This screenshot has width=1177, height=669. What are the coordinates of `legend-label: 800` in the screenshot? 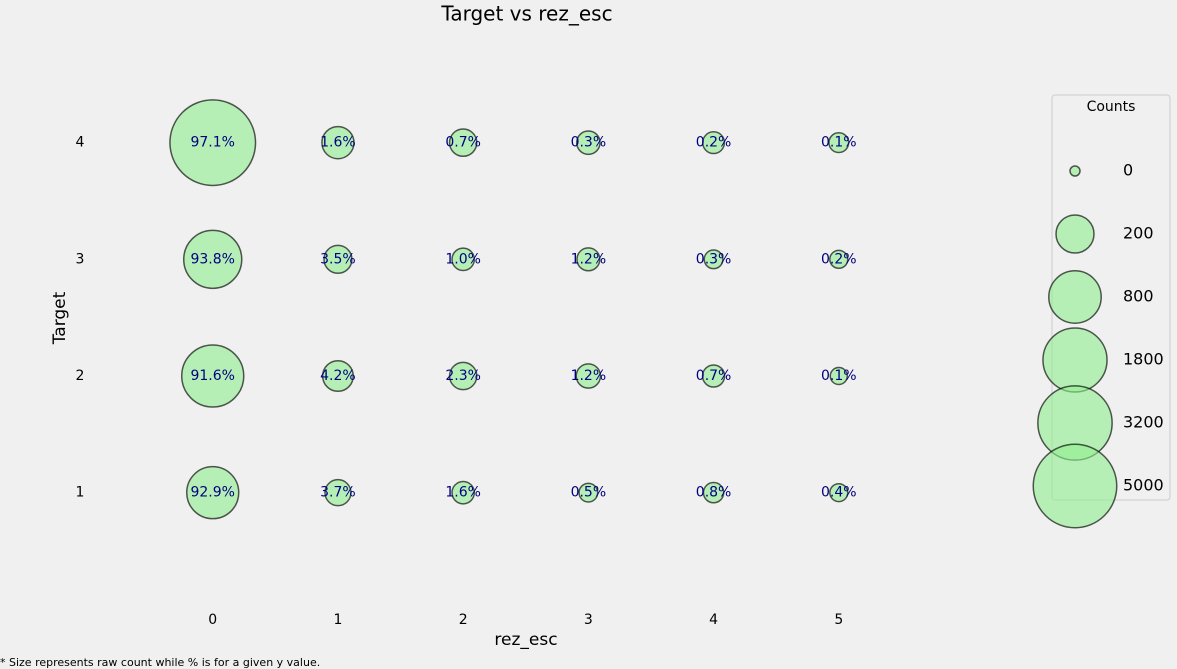 It's located at (1138, 296).